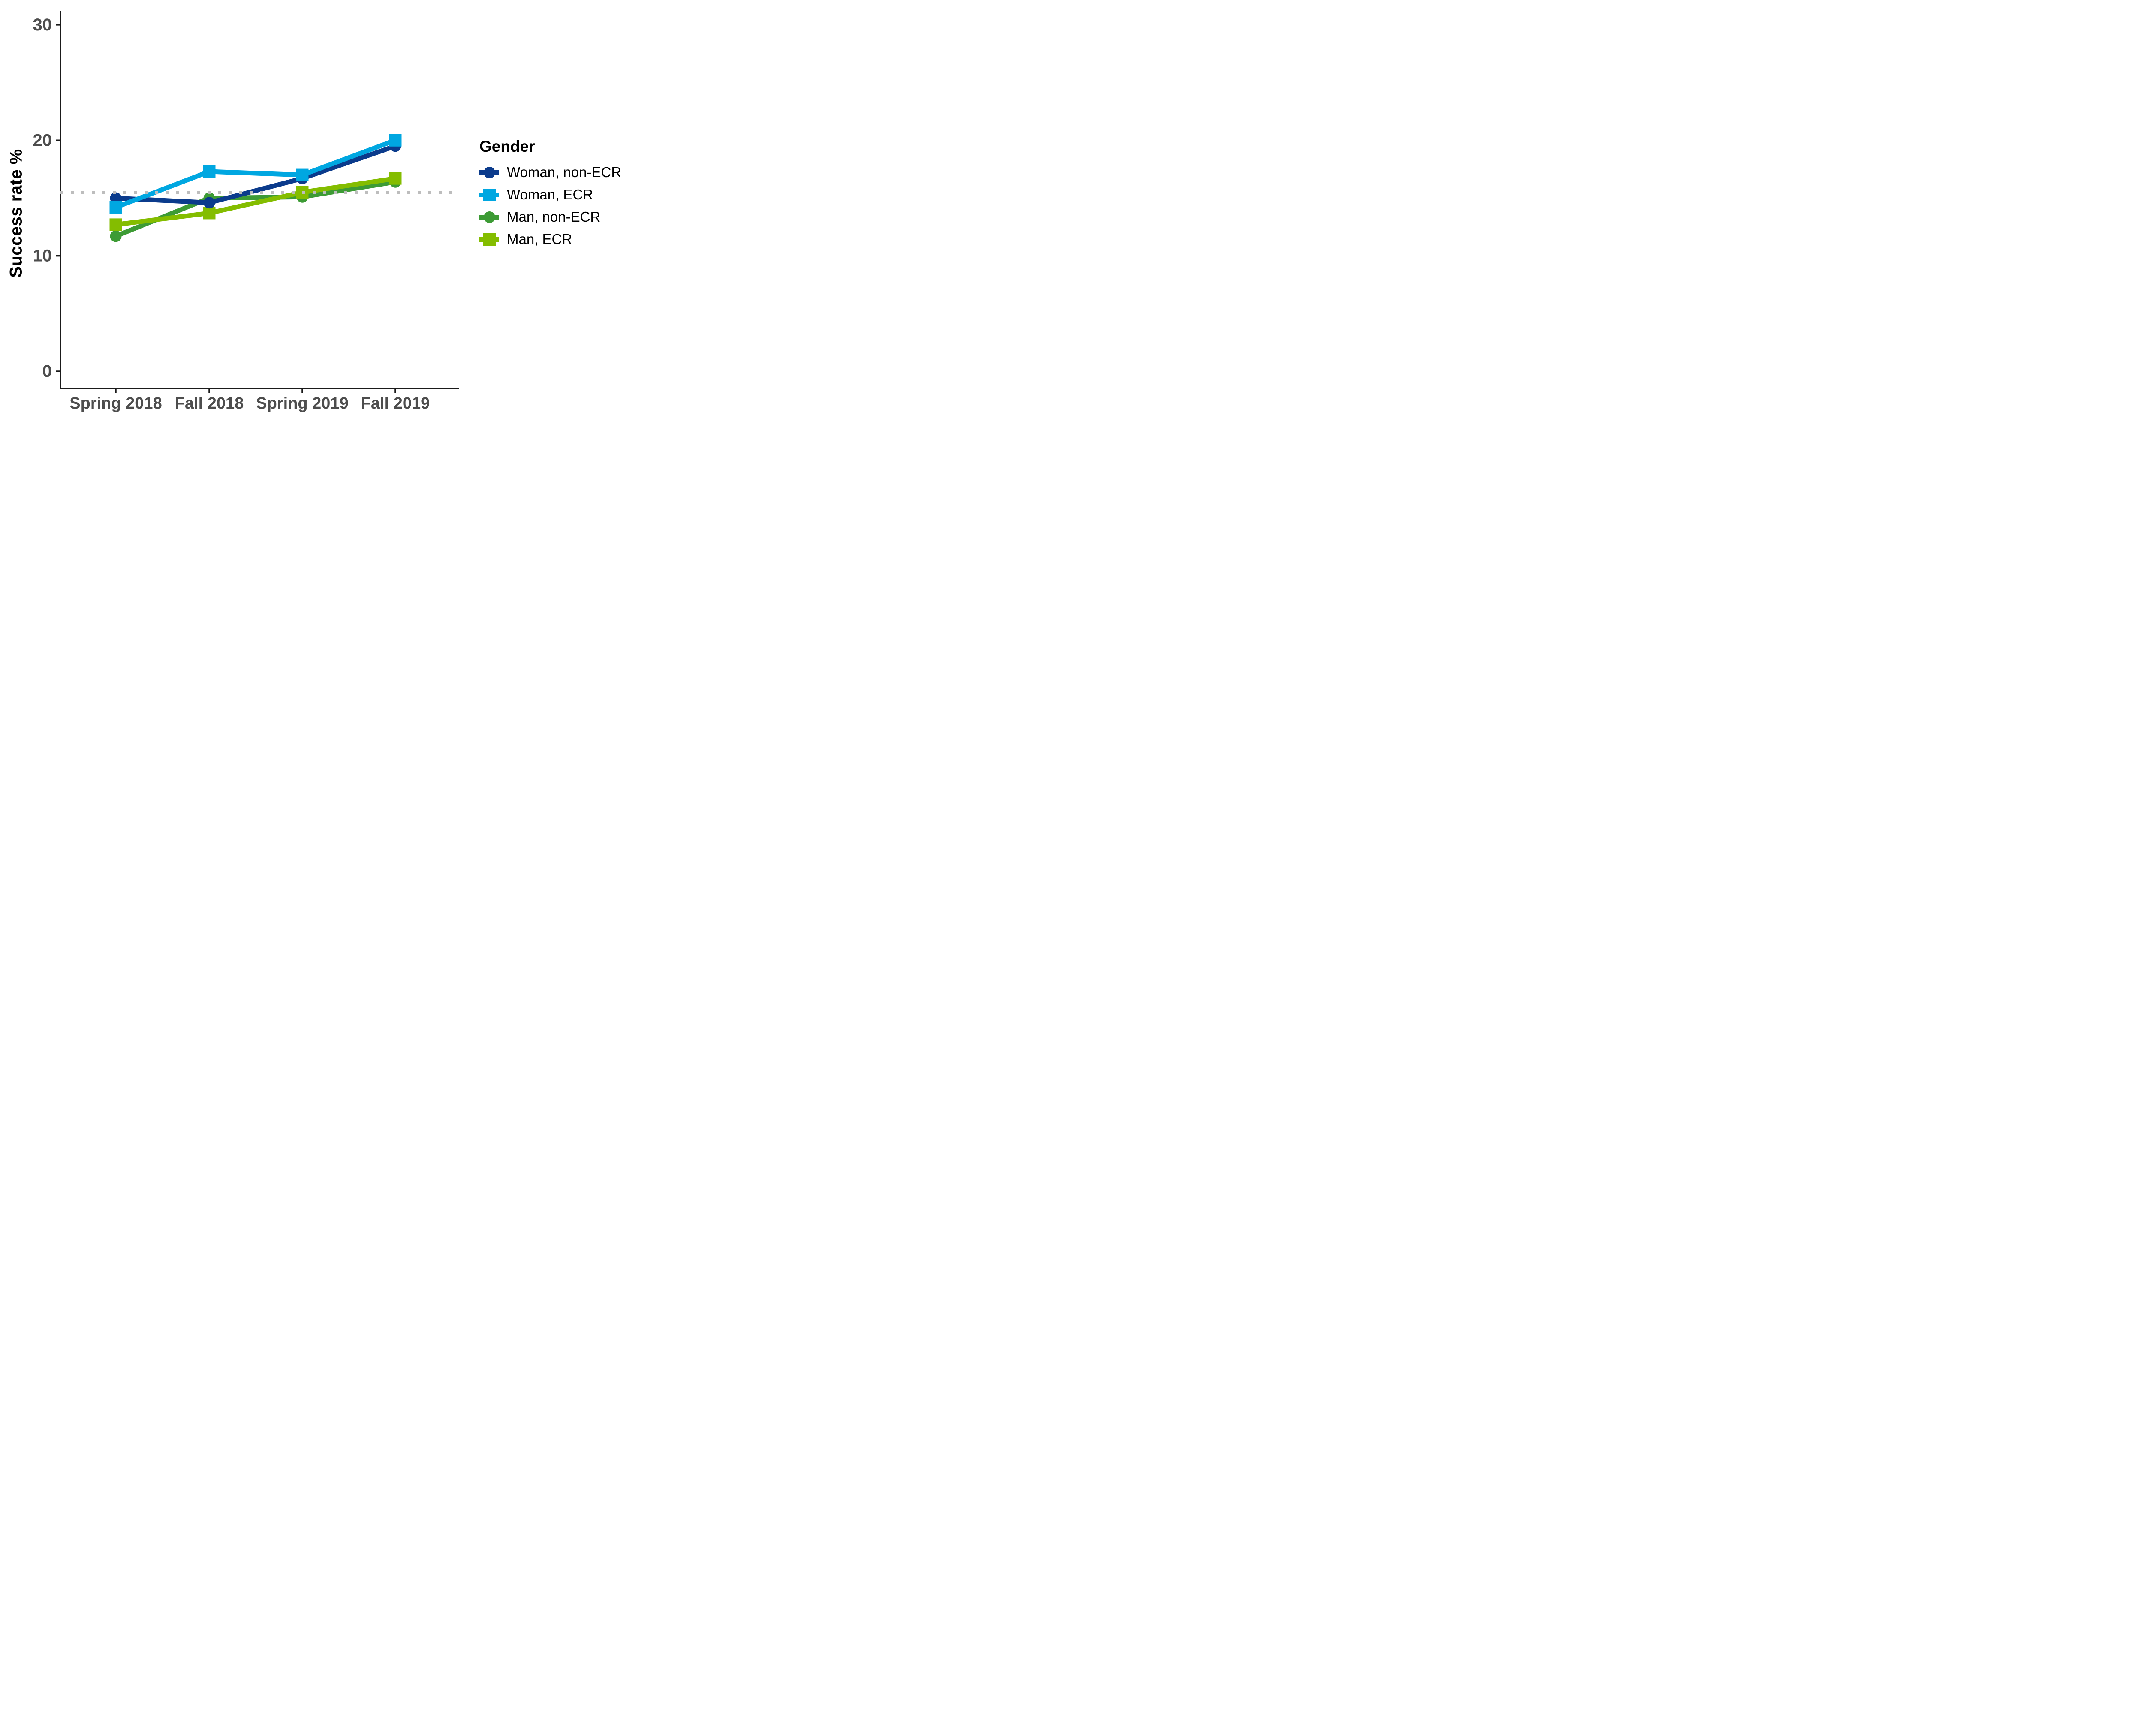 The height and width of the screenshot is (1736, 2144). What do you see at coordinates (16, 213) in the screenshot?
I see `y-axis-title: Success rate %` at bounding box center [16, 213].